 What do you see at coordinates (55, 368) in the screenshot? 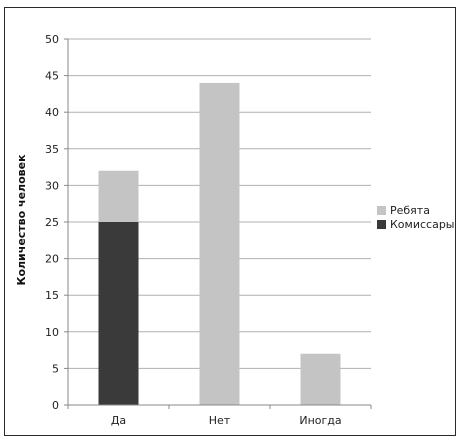
I see `y-tick-label: 5` at bounding box center [55, 368].